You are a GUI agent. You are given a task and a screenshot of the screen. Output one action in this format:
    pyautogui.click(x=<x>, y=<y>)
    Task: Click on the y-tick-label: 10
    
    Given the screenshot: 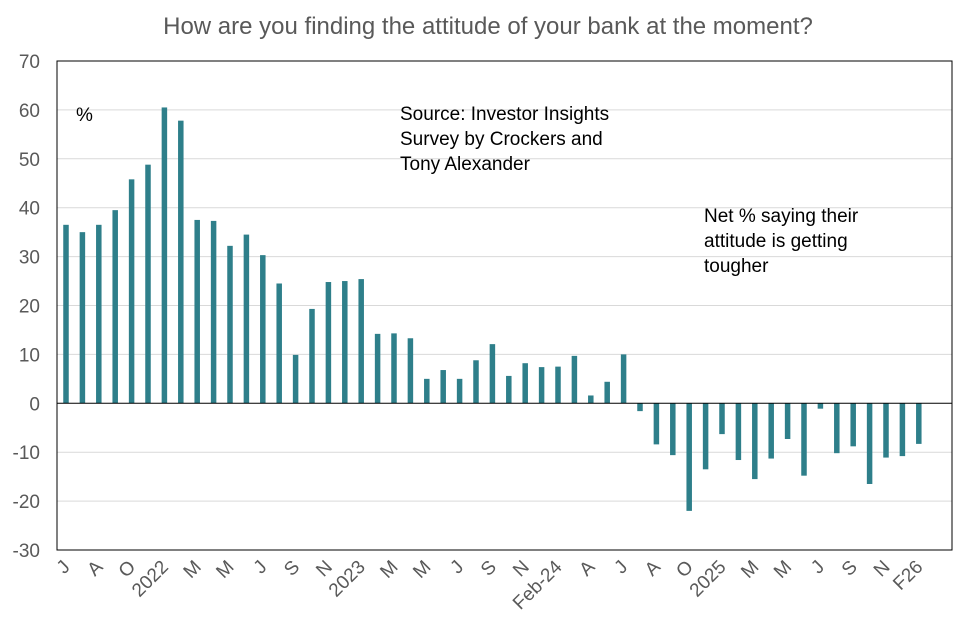 What is the action you would take?
    pyautogui.click(x=29, y=355)
    